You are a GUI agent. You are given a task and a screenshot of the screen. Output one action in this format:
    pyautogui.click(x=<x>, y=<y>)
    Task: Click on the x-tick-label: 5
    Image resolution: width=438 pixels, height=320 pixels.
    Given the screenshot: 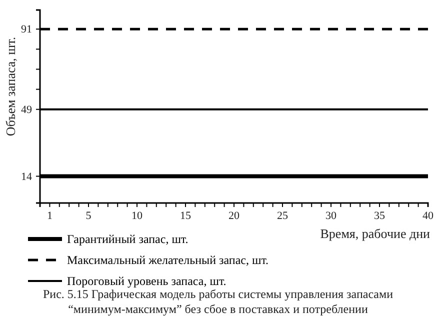 What is the action you would take?
    pyautogui.click(x=89, y=216)
    